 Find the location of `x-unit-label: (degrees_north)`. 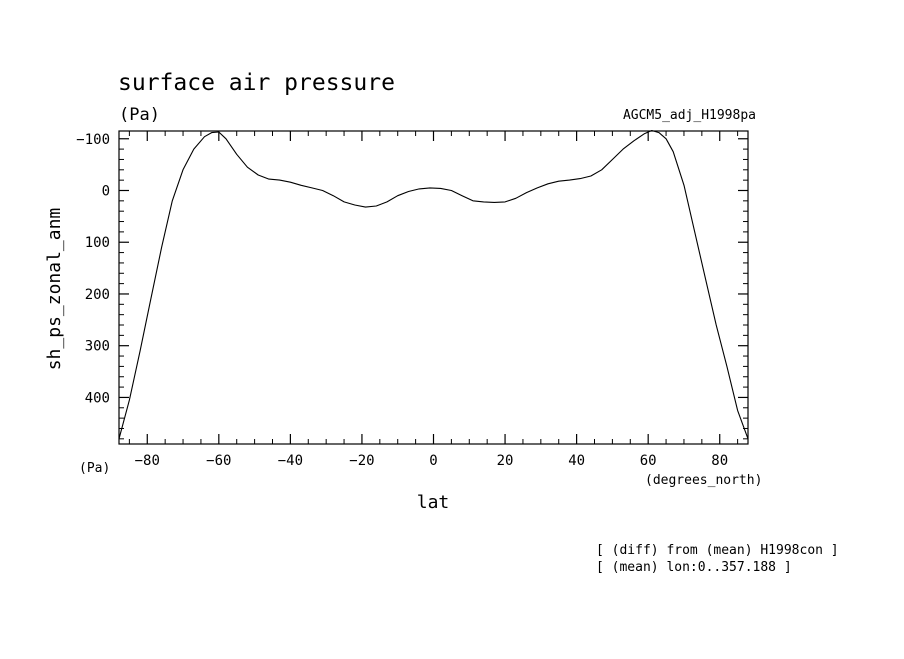

x-unit-label: (degrees_north) is located at coordinates (703, 480).